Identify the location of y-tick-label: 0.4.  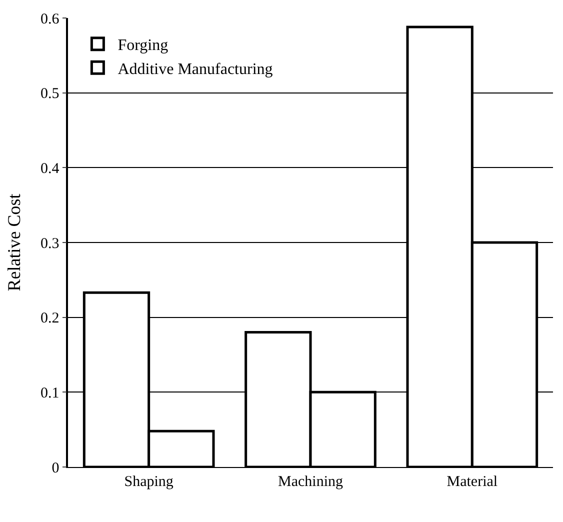
(50, 168).